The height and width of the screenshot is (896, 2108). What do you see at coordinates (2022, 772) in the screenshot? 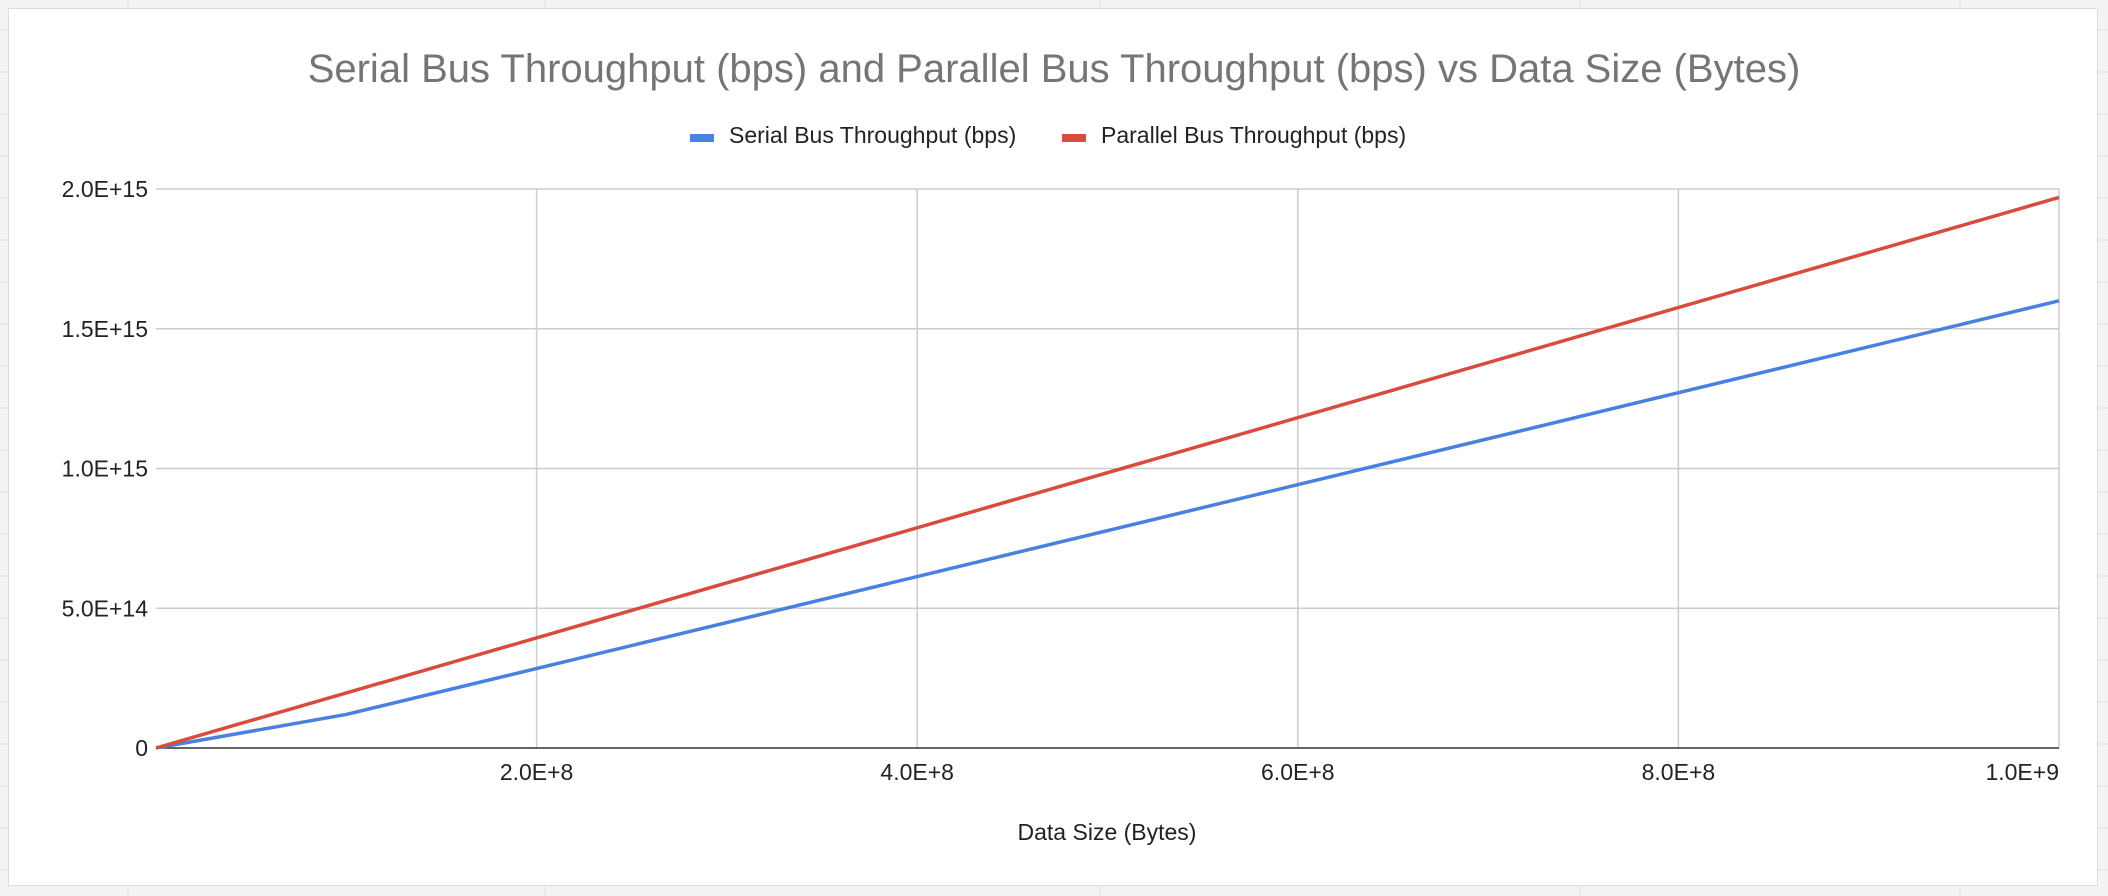
I see `x-tick-label: 1.0E+9` at bounding box center [2022, 772].